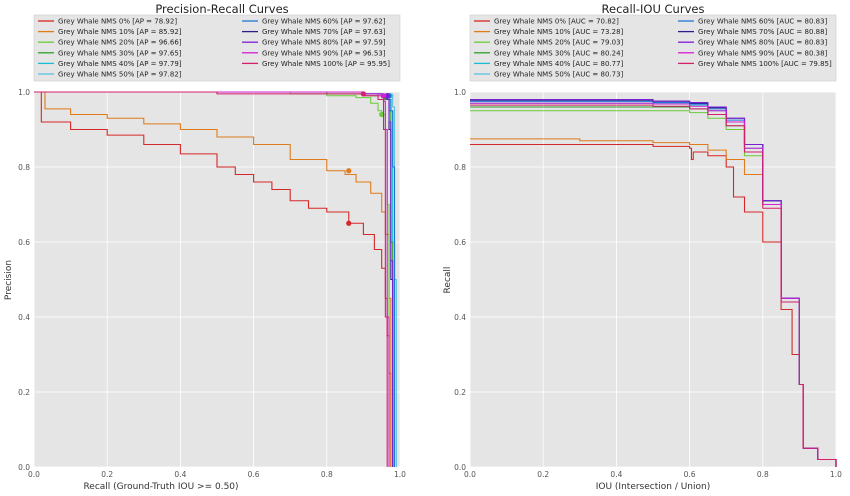 This screenshot has width=850, height=496. I want to click on y-axis-label: Precision, so click(9, 280).